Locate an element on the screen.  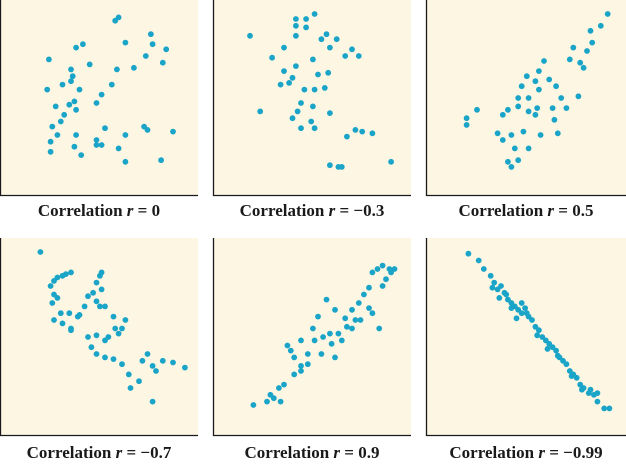
correlation-caption-3: Correlation r = 0.5 is located at coordinates (526, 211).